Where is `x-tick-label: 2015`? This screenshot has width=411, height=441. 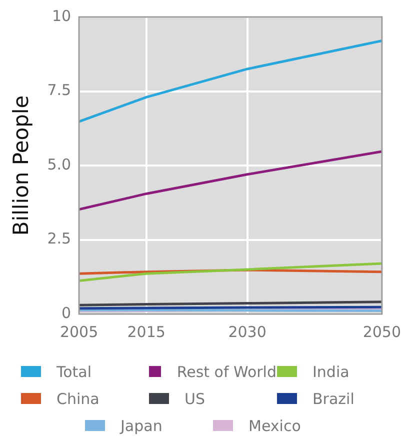 x-tick-label: 2015 is located at coordinates (146, 331).